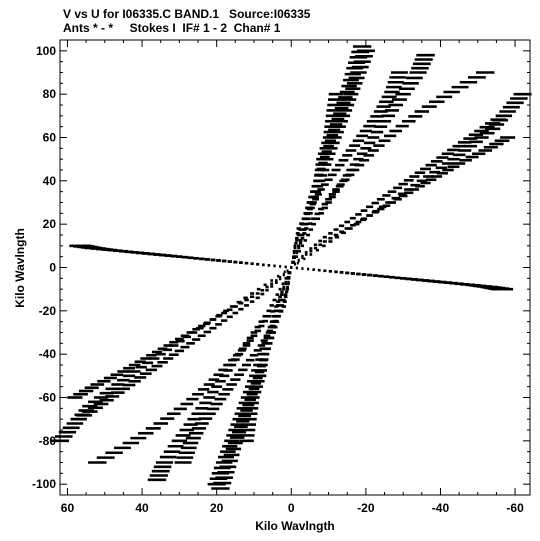  What do you see at coordinates (44, 484) in the screenshot?
I see `y-tick-label: -100` at bounding box center [44, 484].